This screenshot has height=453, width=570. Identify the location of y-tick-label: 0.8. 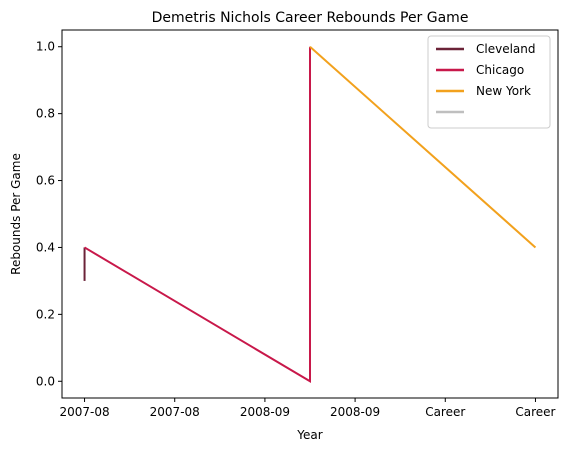
(45, 114).